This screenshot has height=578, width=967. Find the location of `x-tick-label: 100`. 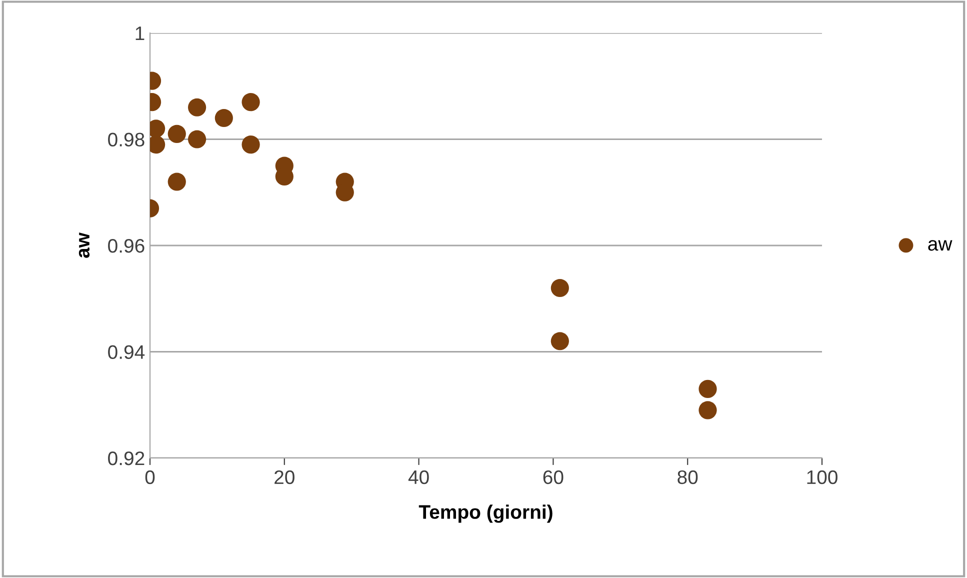

x-tick-label: 100 is located at coordinates (822, 477).